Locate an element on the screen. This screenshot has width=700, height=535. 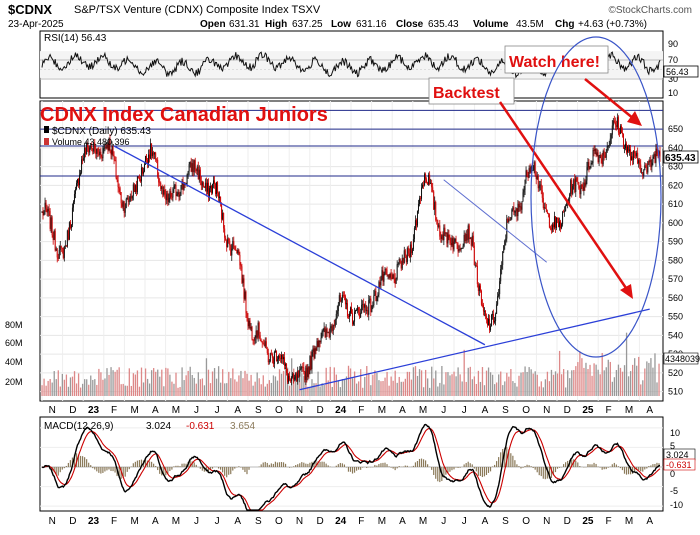
volume-value: 43.5M is located at coordinates (530, 24).